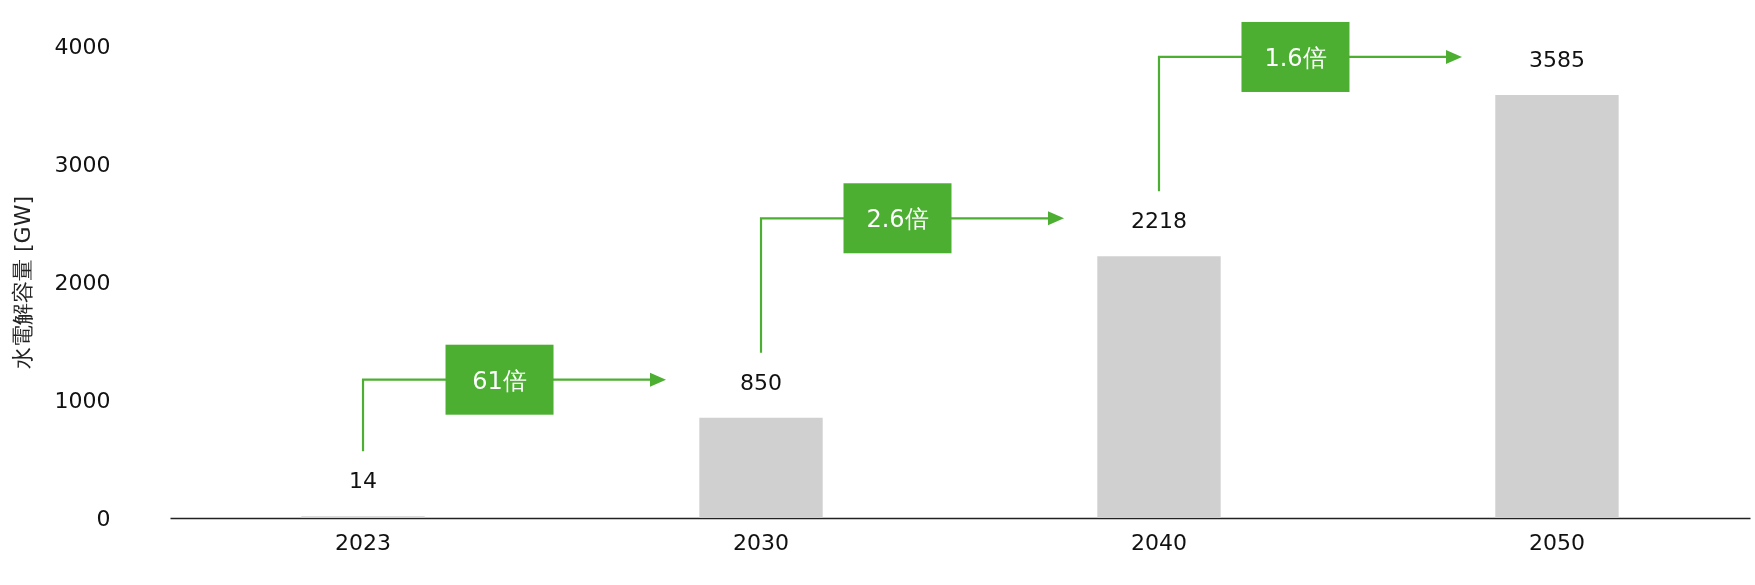 The width and height of the screenshot is (1755, 585). I want to click on data-label: 3585, so click(1556, 59).